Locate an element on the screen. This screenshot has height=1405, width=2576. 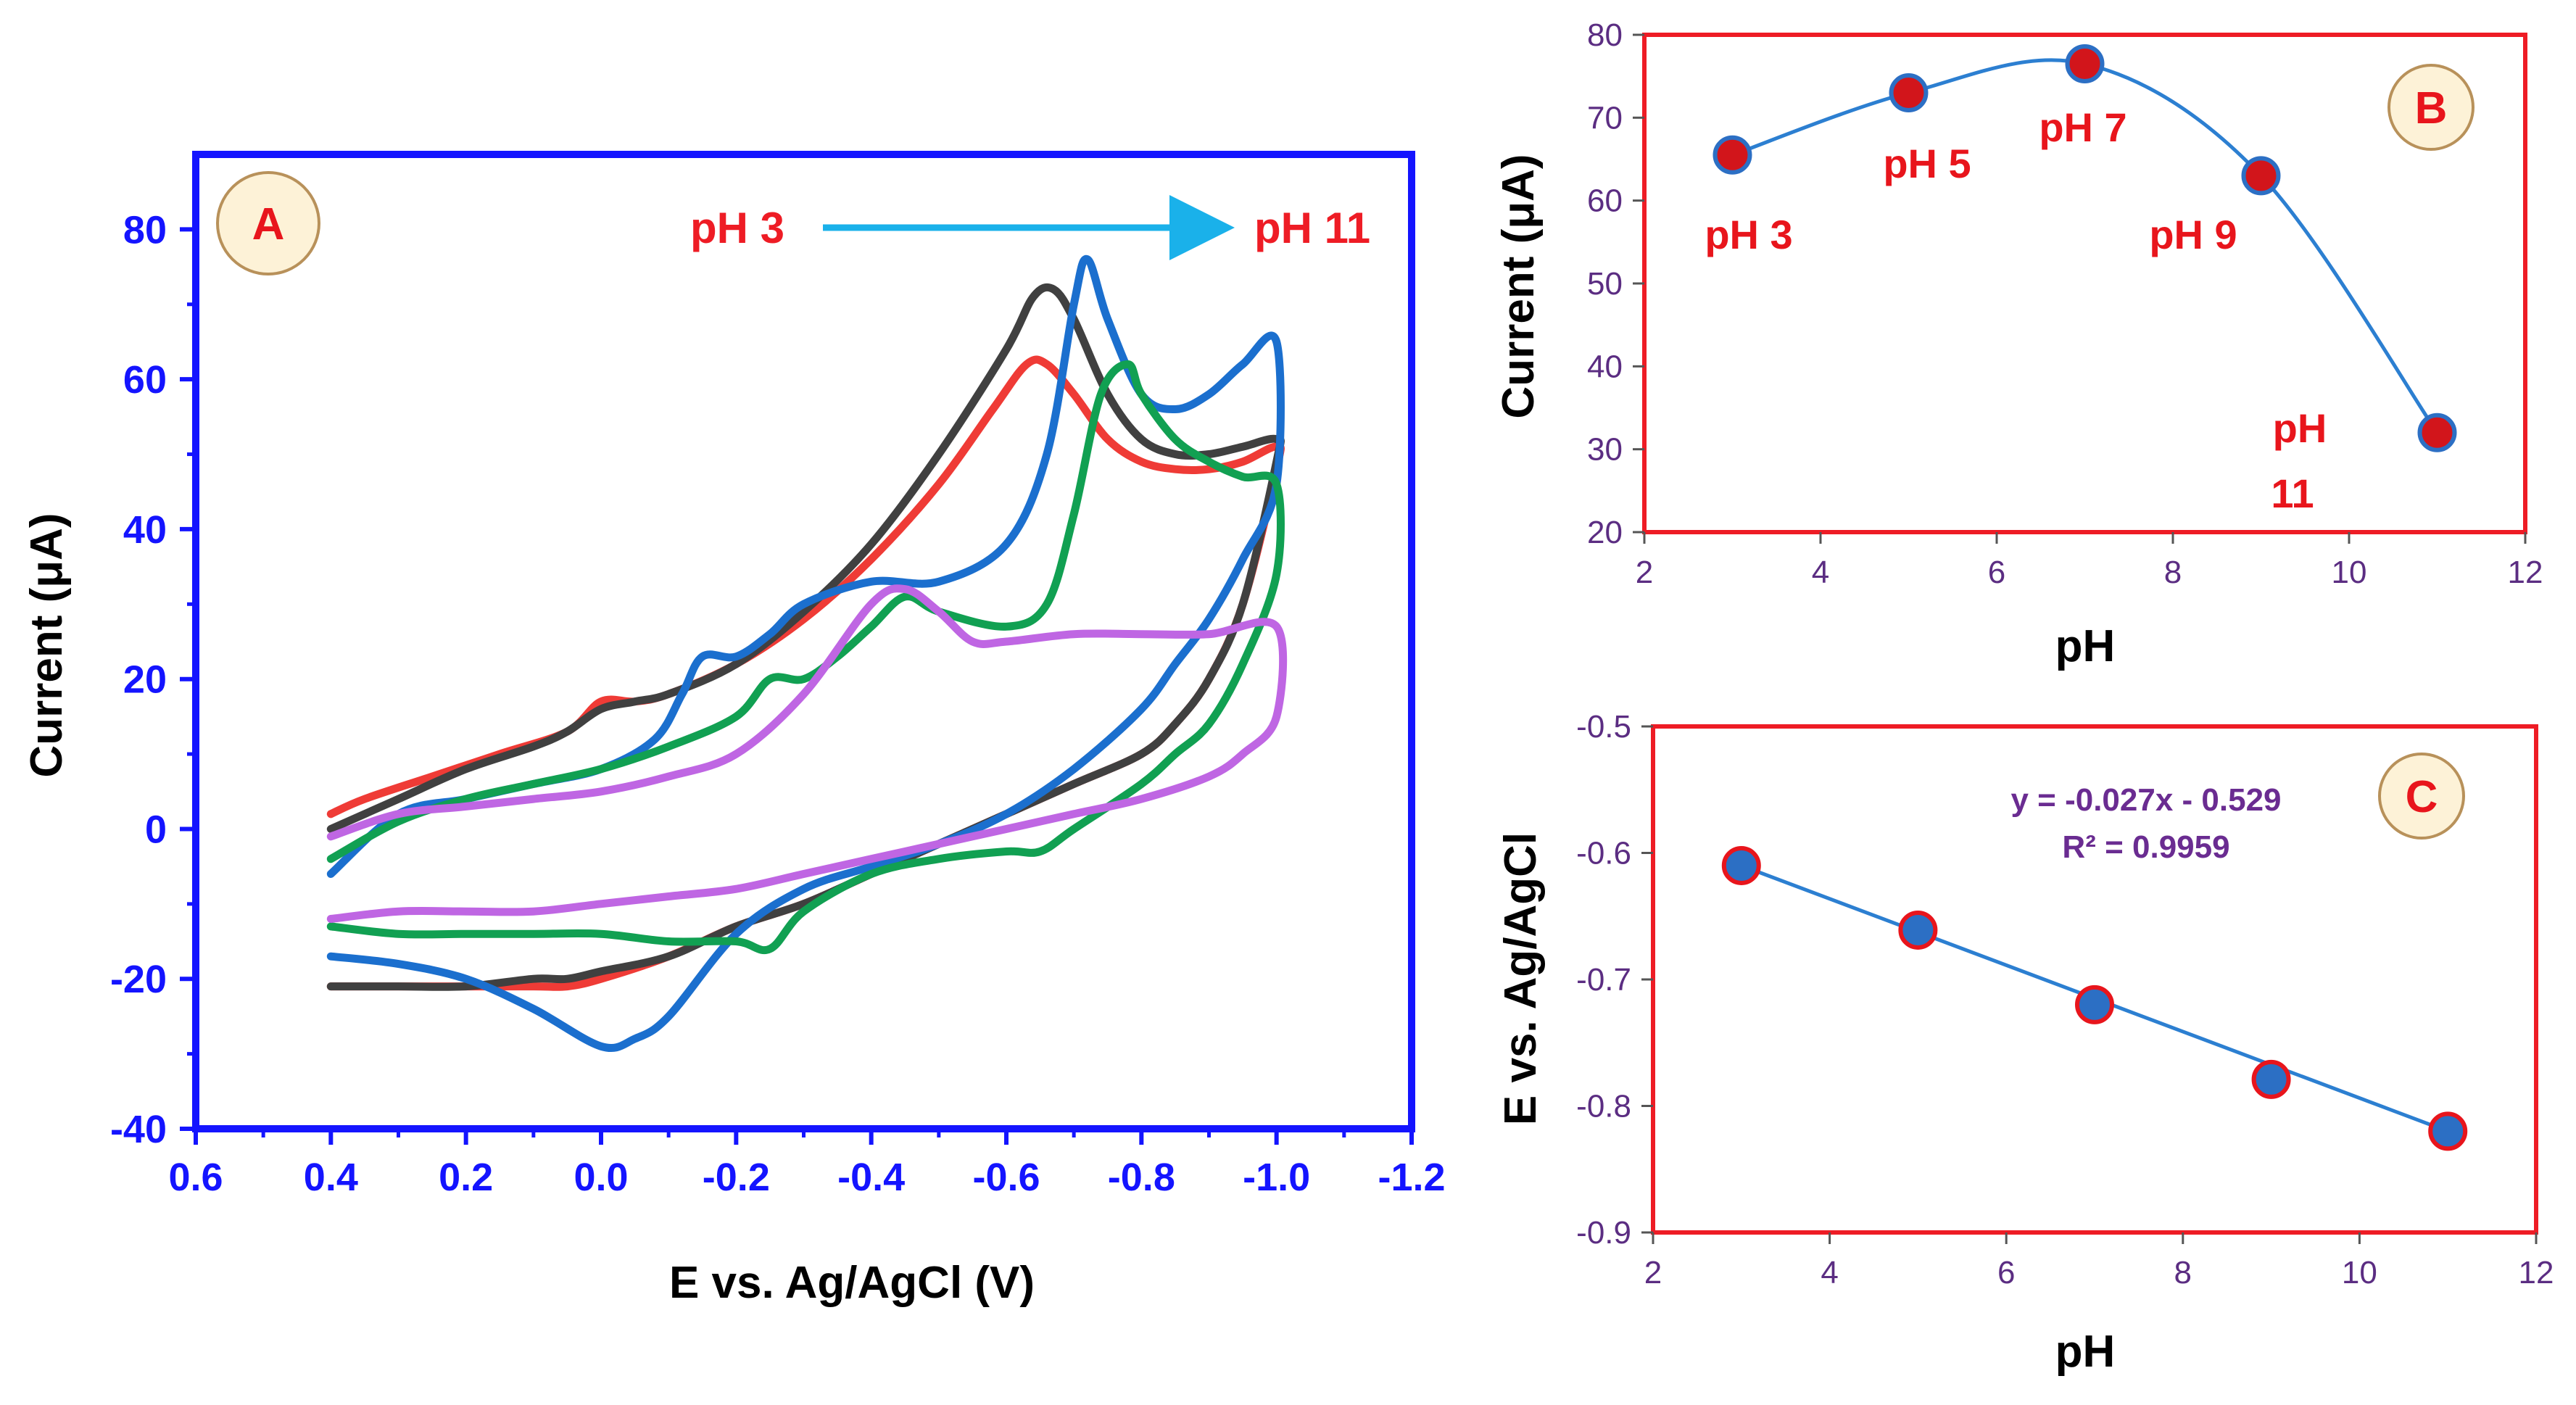
y-tick-label: -0.6 is located at coordinates (1603, 853).